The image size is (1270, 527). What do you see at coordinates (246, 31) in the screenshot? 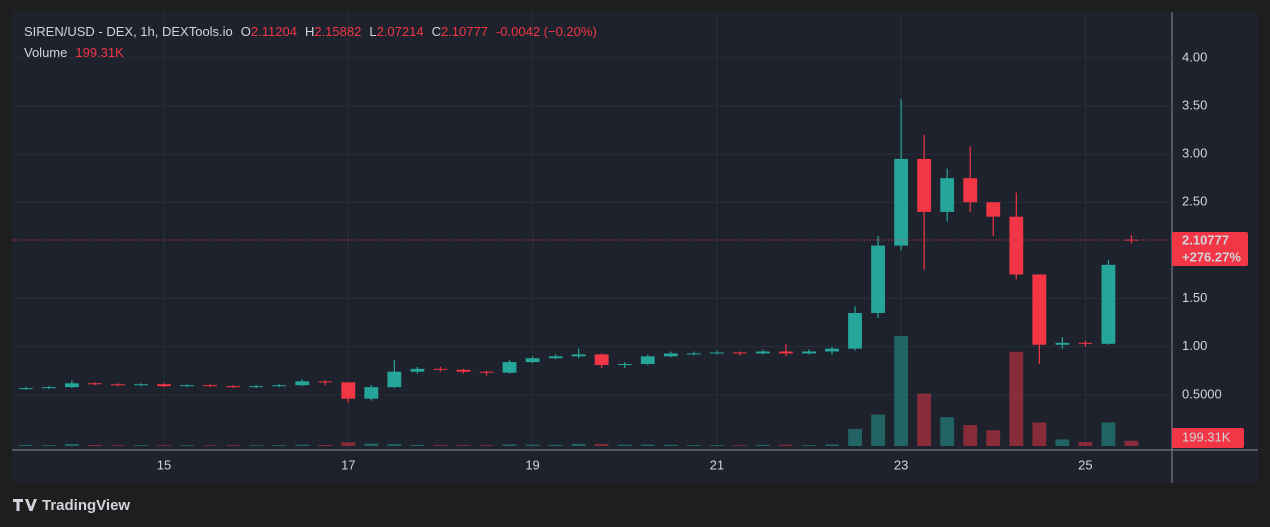
I see `ohlc-o: O` at bounding box center [246, 31].